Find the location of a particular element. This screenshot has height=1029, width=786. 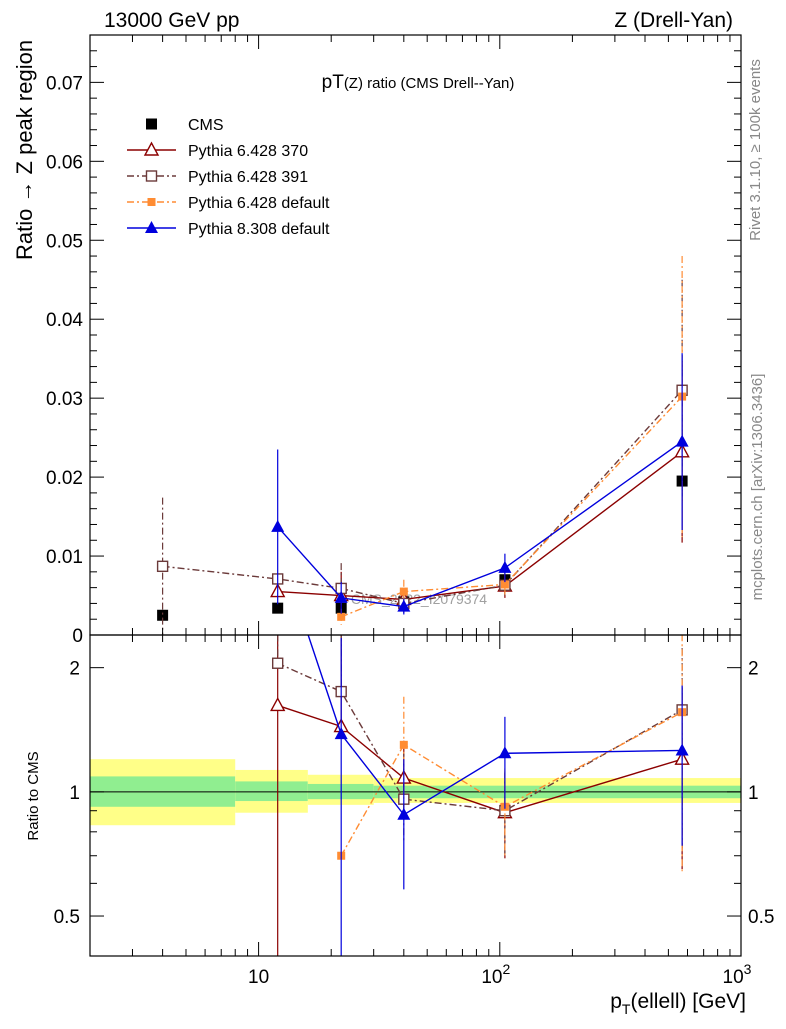

main-ytick-label: 0.05 is located at coordinates (64, 241).